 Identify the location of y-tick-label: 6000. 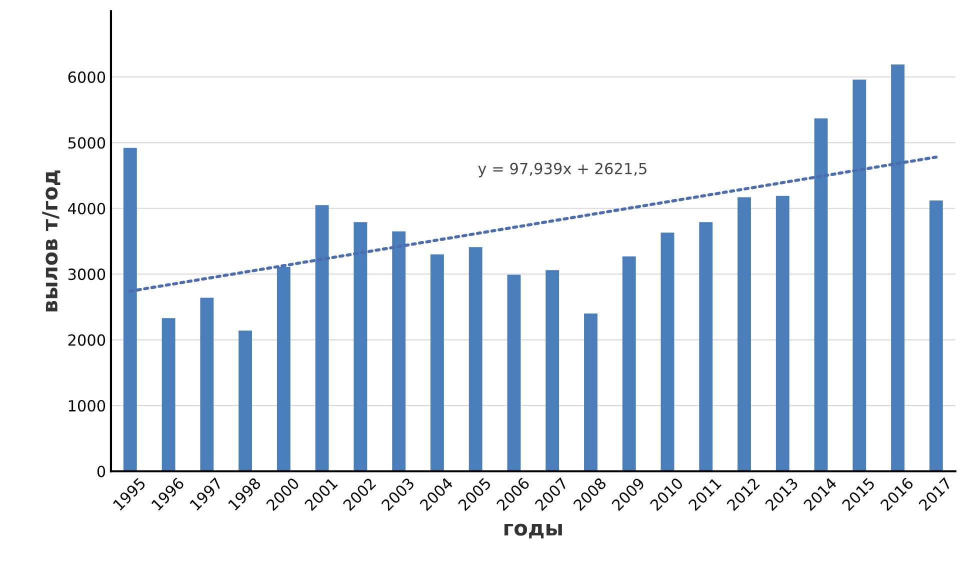
(87, 77).